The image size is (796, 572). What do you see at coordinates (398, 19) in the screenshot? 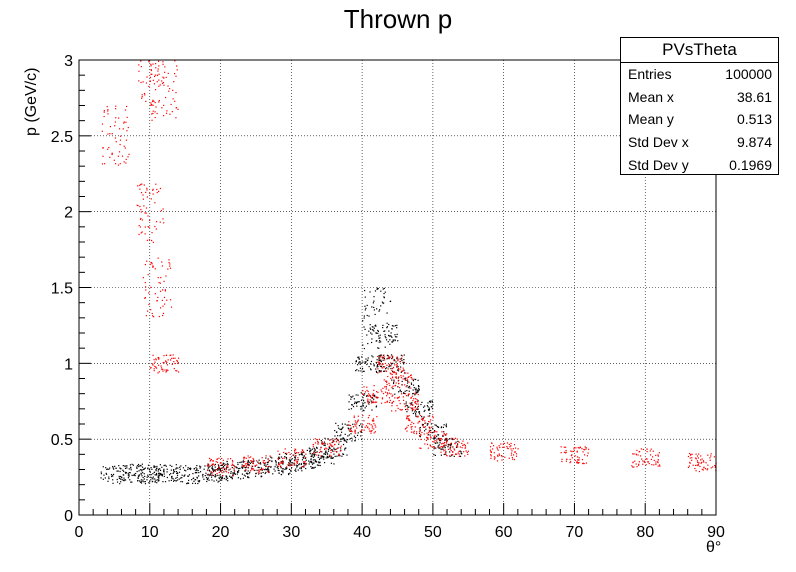
I see `chart-title: Thrown p` at bounding box center [398, 19].